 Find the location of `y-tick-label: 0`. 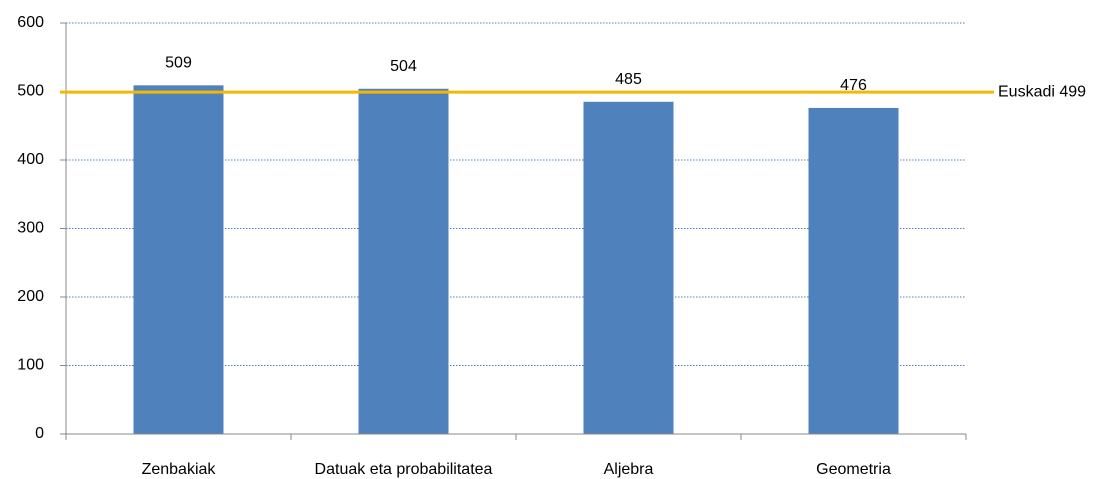

y-tick-label: 0 is located at coordinates (39, 433).